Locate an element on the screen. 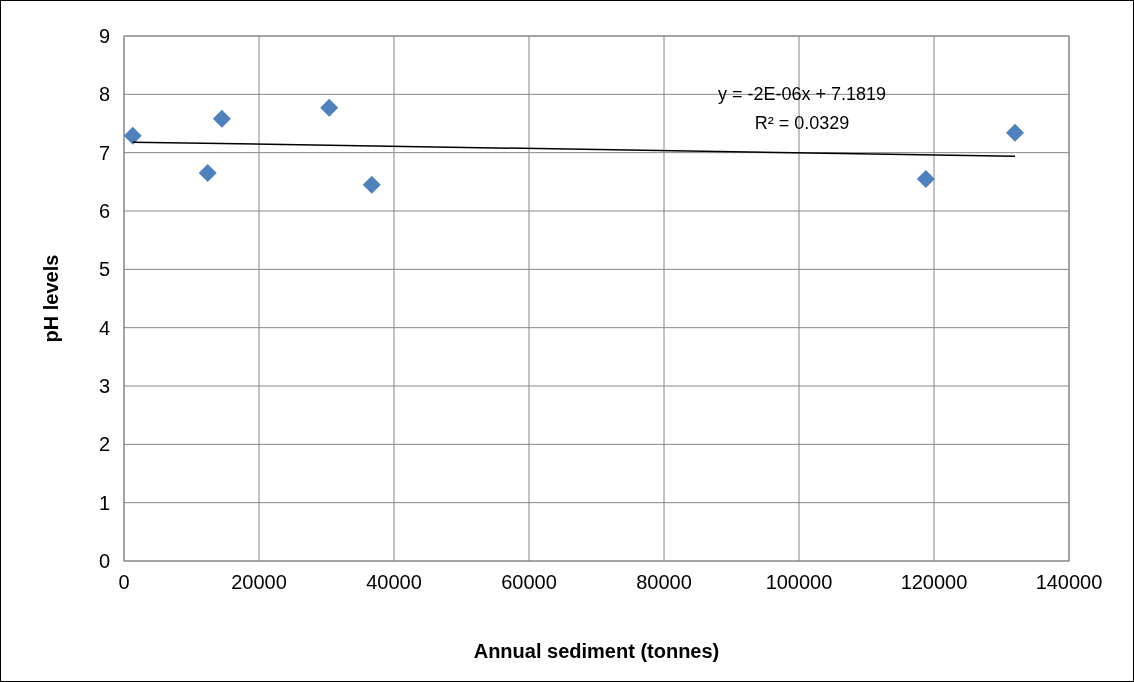 The width and height of the screenshot is (1134, 682). x-axis-title: Annual sediment (tonnes) is located at coordinates (596, 651).